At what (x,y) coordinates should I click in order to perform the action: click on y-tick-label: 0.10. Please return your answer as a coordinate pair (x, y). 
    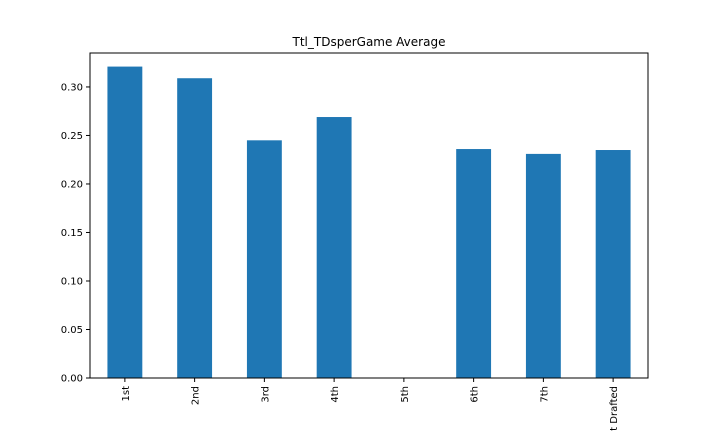
    Looking at the image, I should click on (72, 281).